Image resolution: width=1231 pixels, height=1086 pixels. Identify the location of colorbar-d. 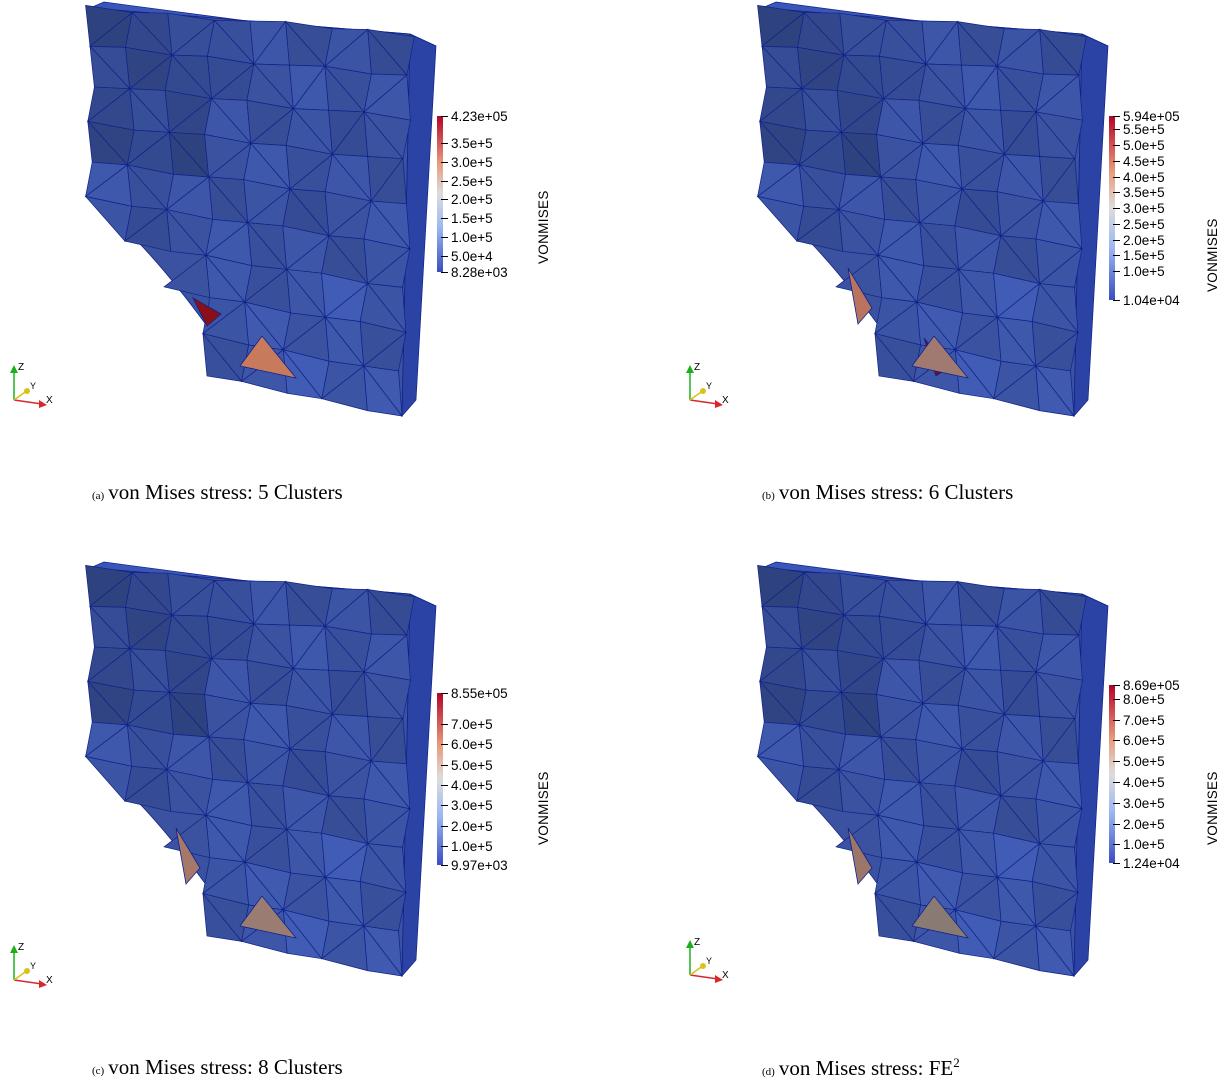
(1112, 774).